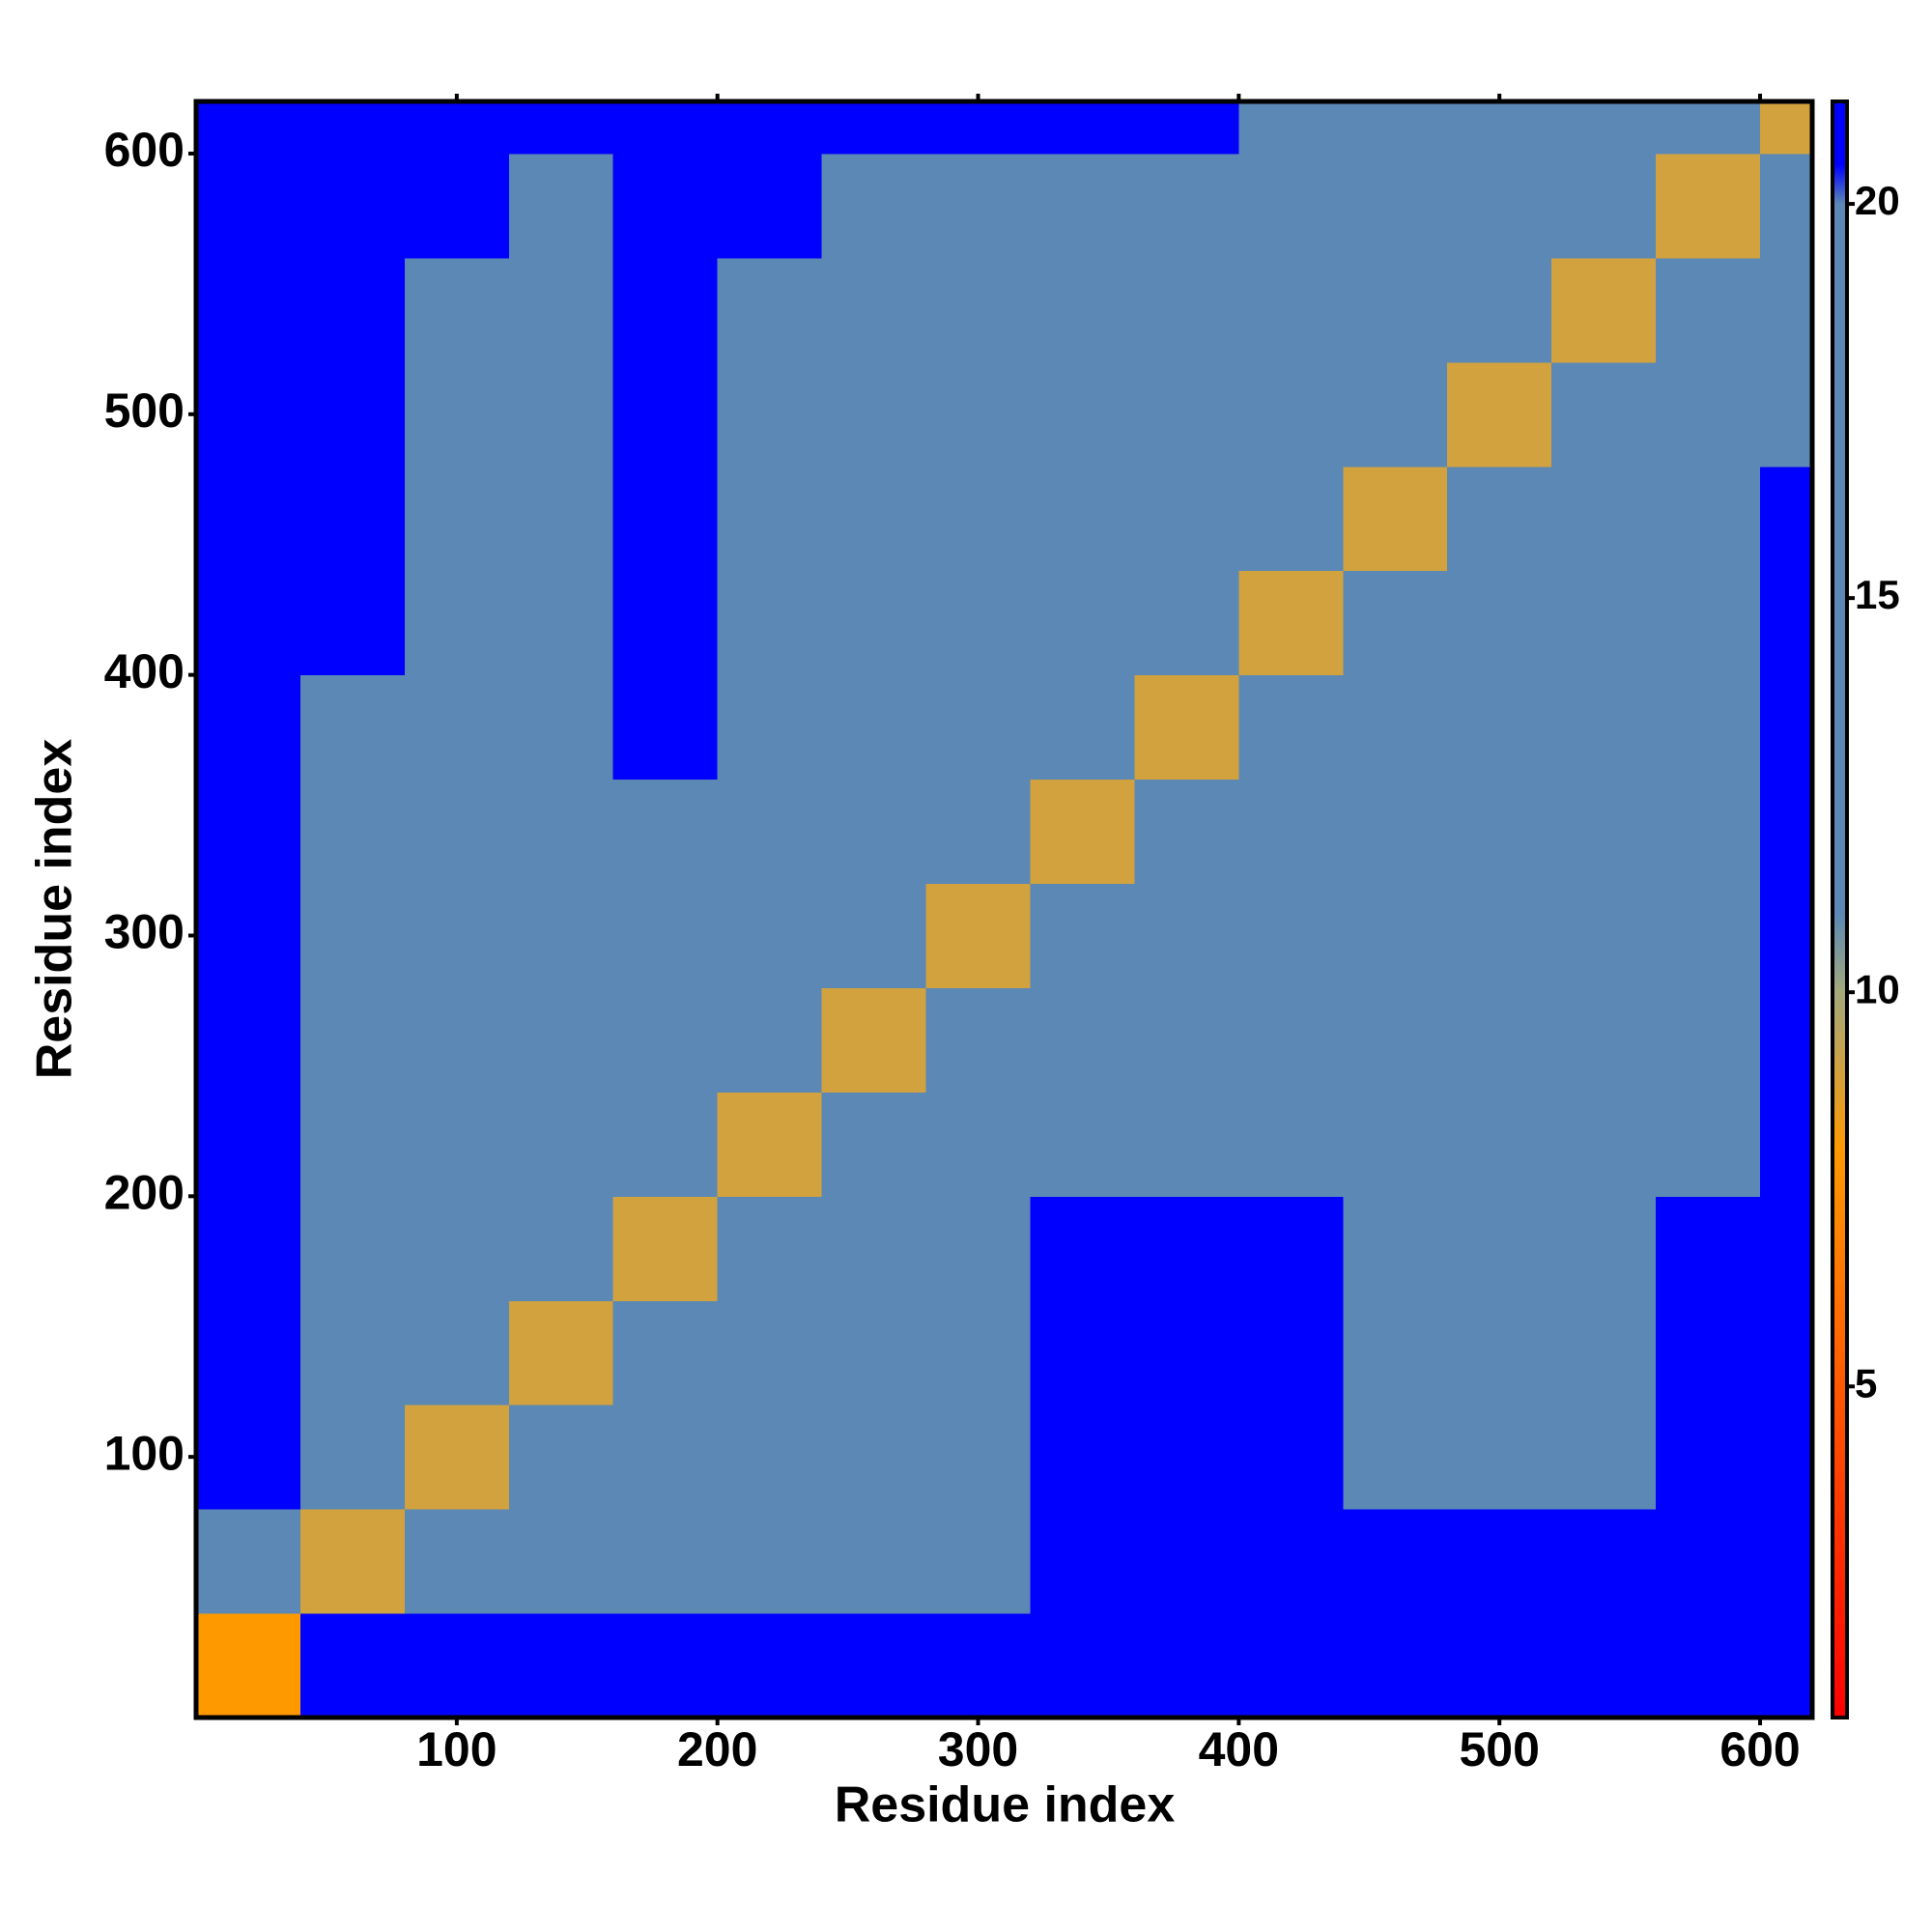  Describe the element at coordinates (144, 671) in the screenshot. I see `y-tick-label: 400` at that location.